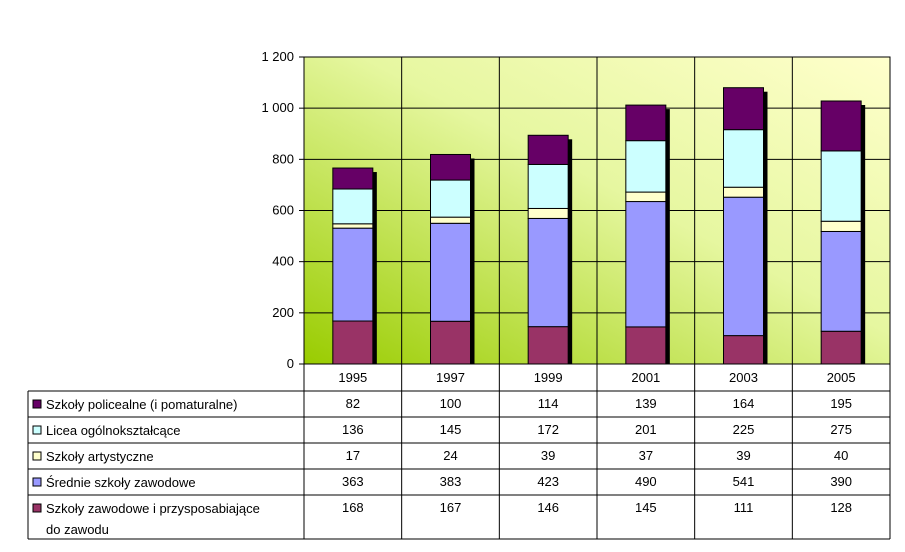  I want to click on x-tick-label: 1997, so click(450, 377).